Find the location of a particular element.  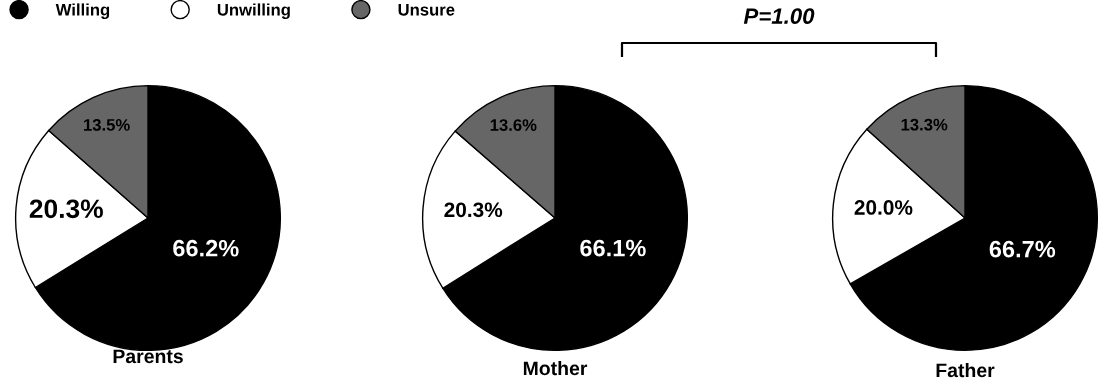

data-label: 13.3% is located at coordinates (924, 124).